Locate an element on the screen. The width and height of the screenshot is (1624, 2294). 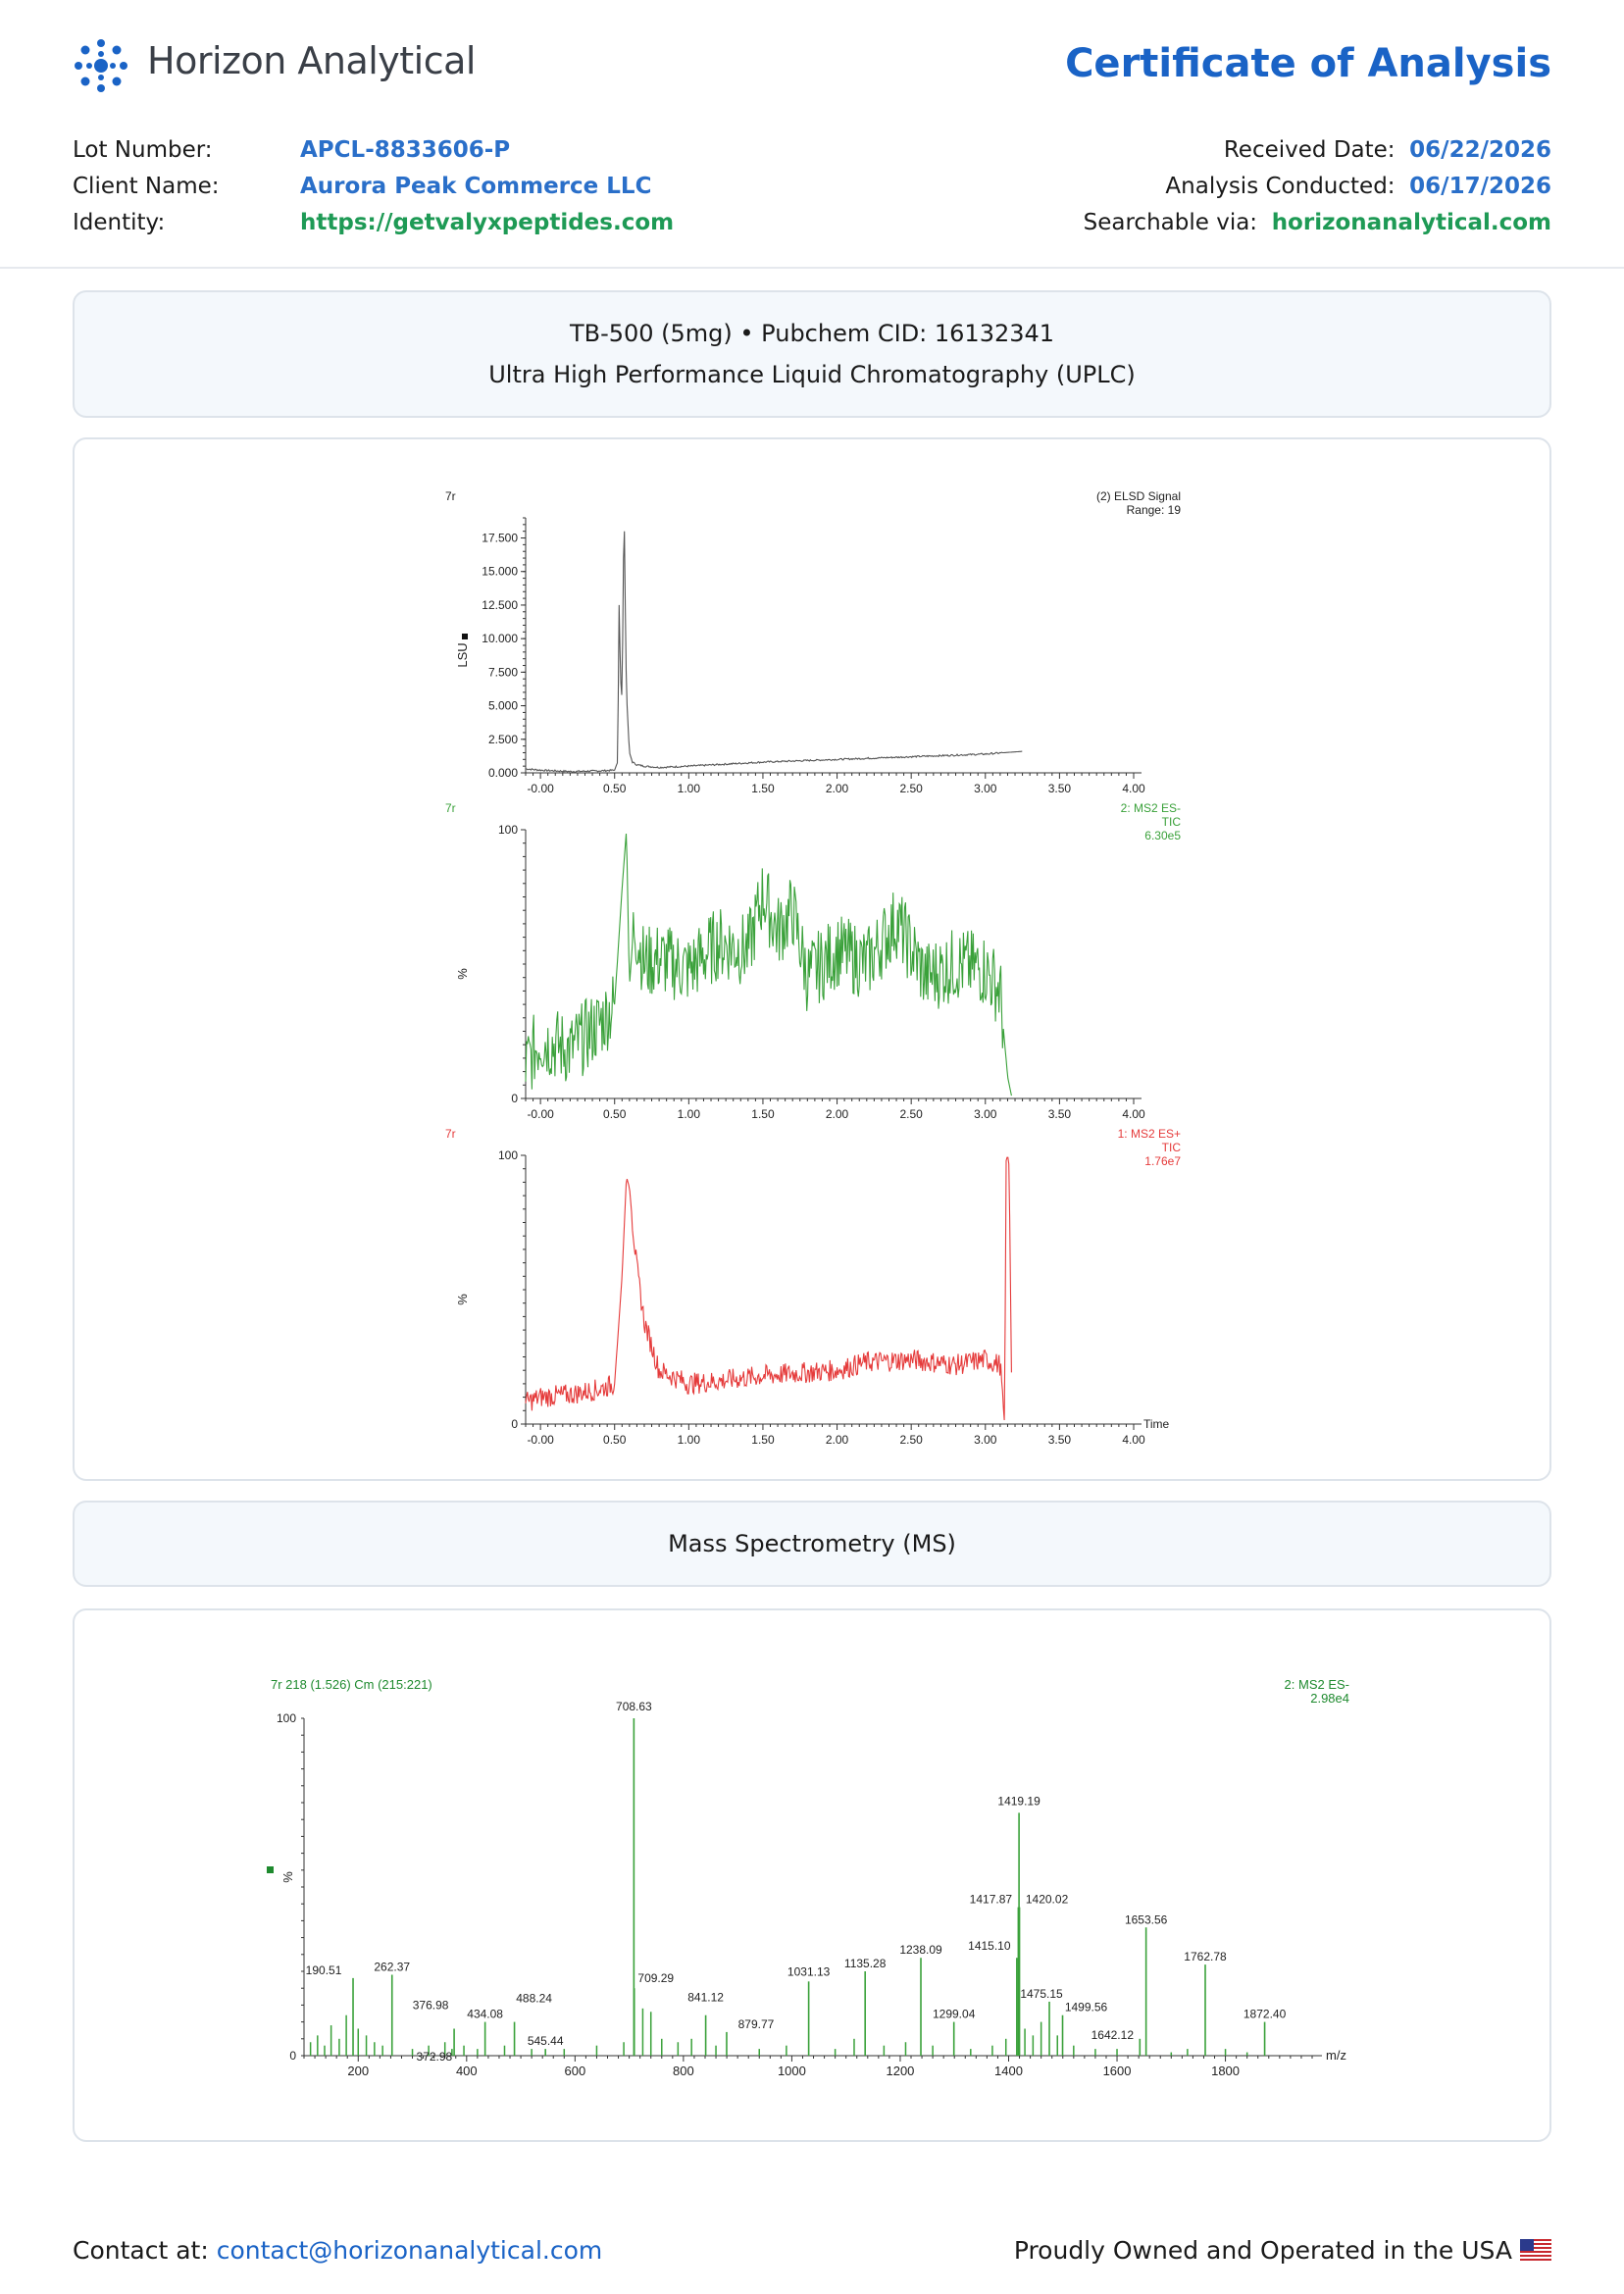
tagline-text: Proudly Owned and Operated in the USA is located at coordinates (1262, 2250).